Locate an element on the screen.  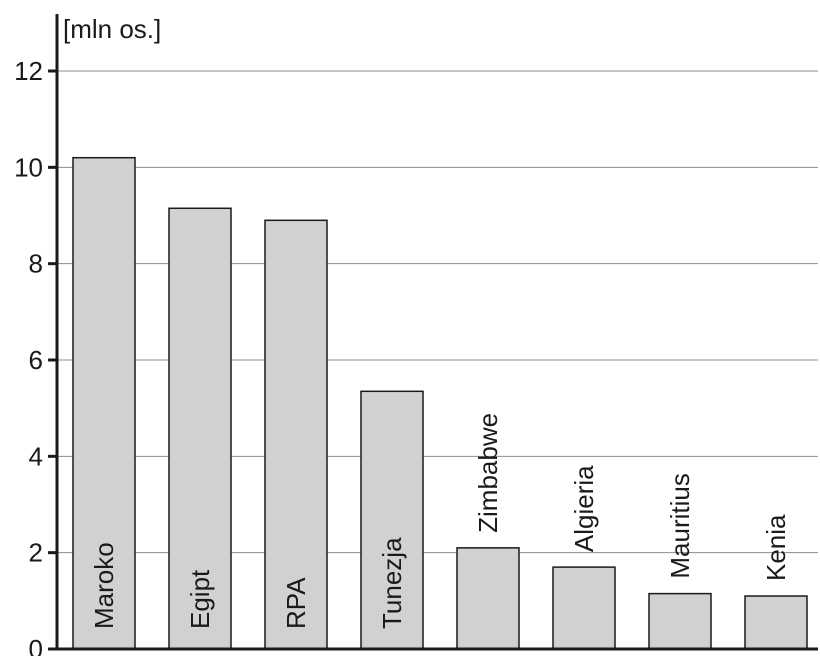
y-tick-label: 6 is located at coordinates (36, 360).